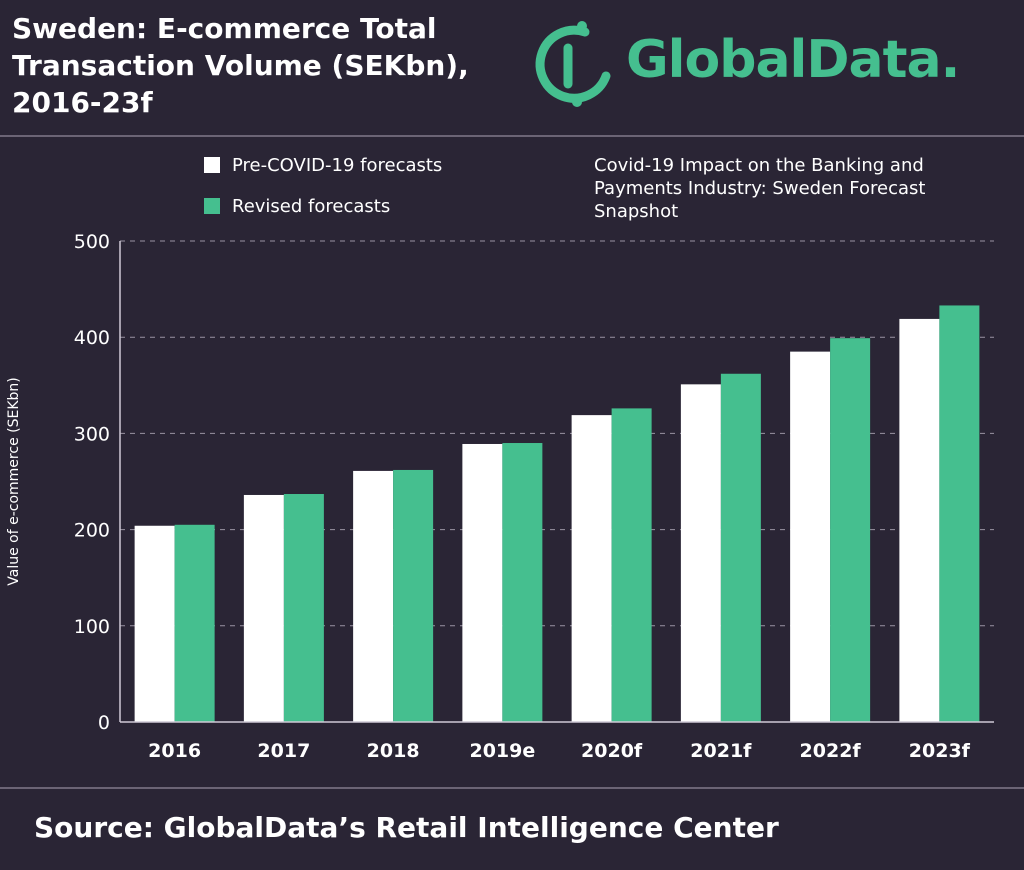 The height and width of the screenshot is (870, 1024). Describe the element at coordinates (263, 608) in the screenshot. I see `bar-pre-covid-2017` at that location.